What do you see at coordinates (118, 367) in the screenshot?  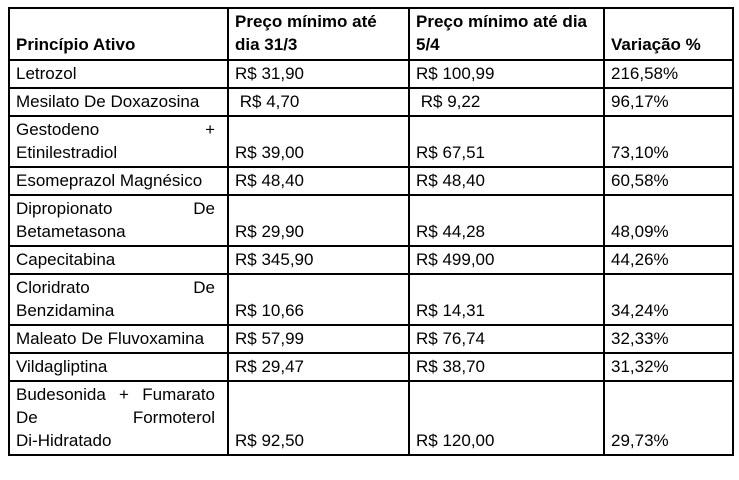 I see `principio-cell: Vildagliptina` at bounding box center [118, 367].